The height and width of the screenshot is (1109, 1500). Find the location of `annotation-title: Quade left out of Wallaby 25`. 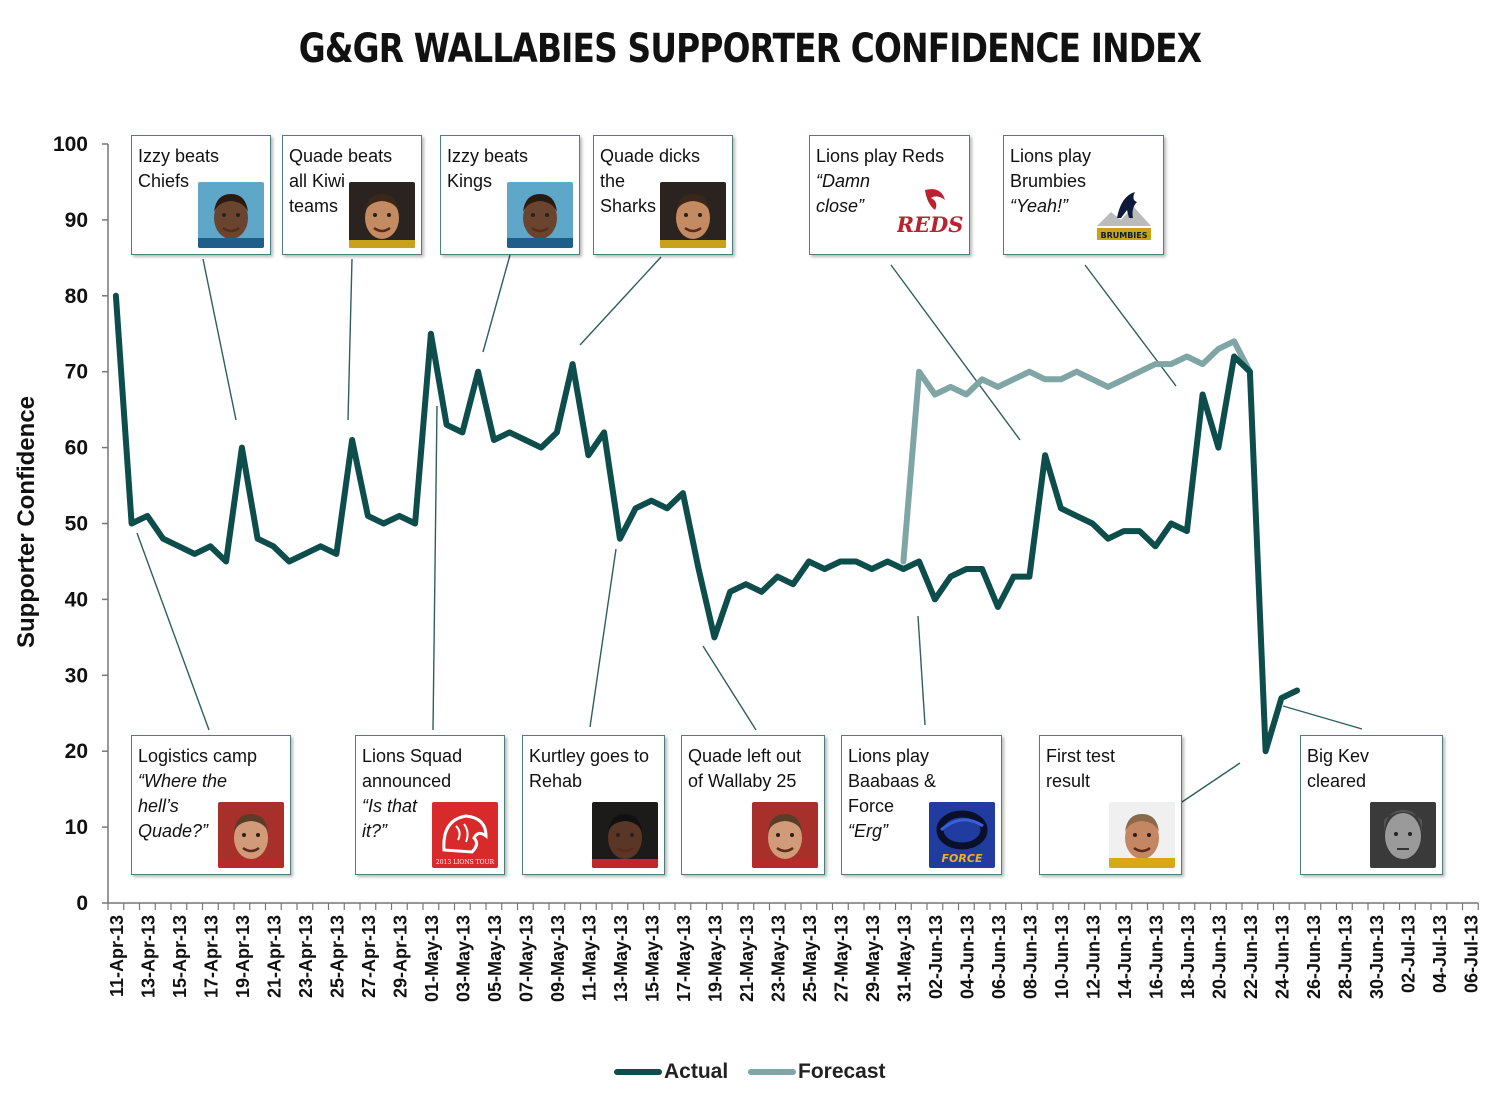

annotation-title: Quade left out of Wallaby 25 is located at coordinates (745, 768).